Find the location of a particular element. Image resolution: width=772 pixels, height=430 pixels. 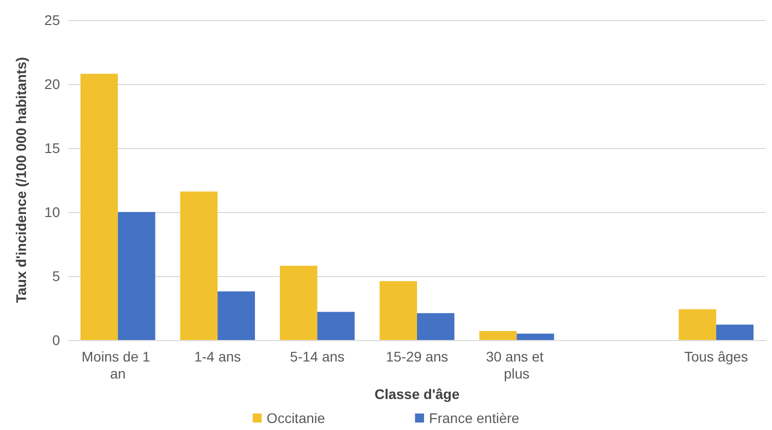

y-tick-label: 5 is located at coordinates (56, 276).